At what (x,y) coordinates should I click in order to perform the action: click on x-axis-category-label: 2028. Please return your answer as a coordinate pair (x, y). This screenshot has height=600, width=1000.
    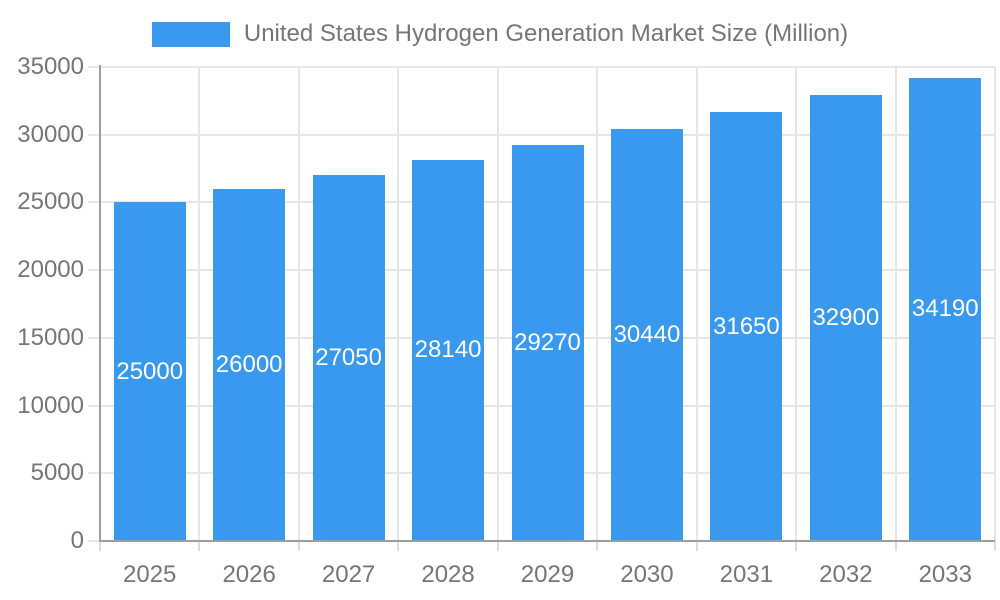
    Looking at the image, I should click on (448, 574).